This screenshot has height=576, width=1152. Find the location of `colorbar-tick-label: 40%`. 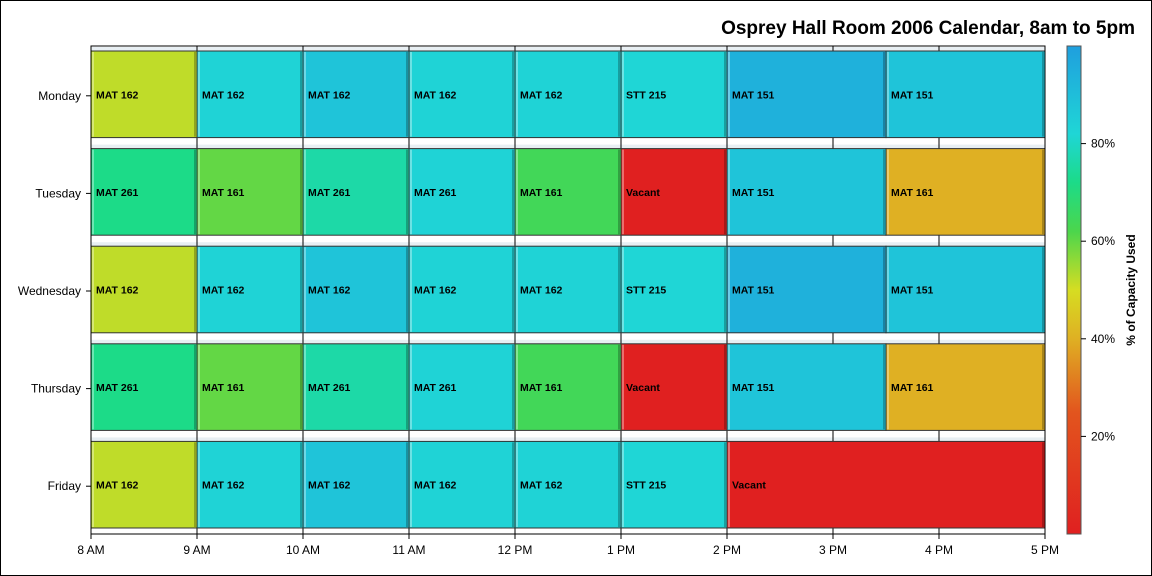

colorbar-tick-label: 40% is located at coordinates (1103, 339).